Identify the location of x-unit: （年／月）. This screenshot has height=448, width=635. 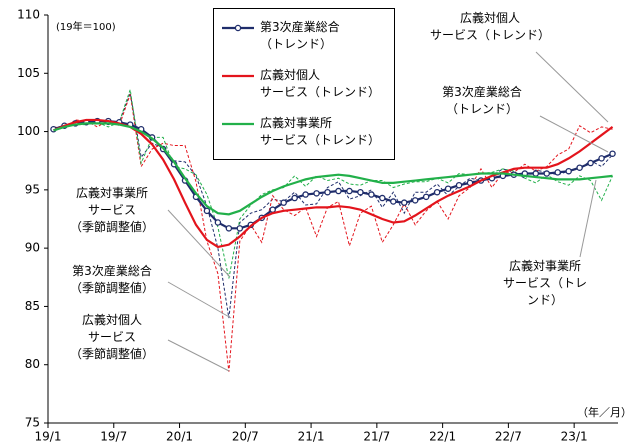
(604, 412).